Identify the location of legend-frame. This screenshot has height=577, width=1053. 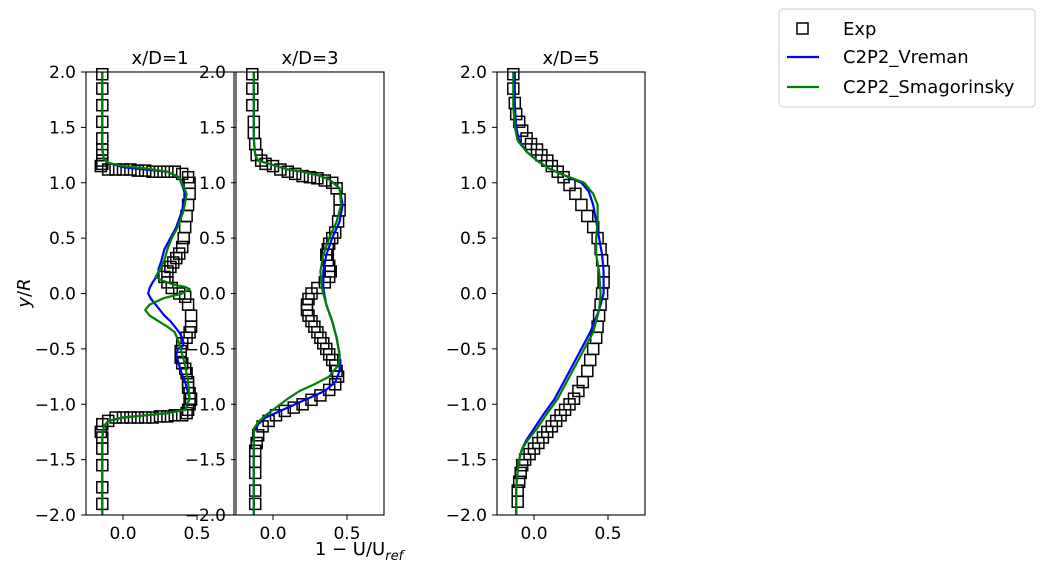
(907, 58).